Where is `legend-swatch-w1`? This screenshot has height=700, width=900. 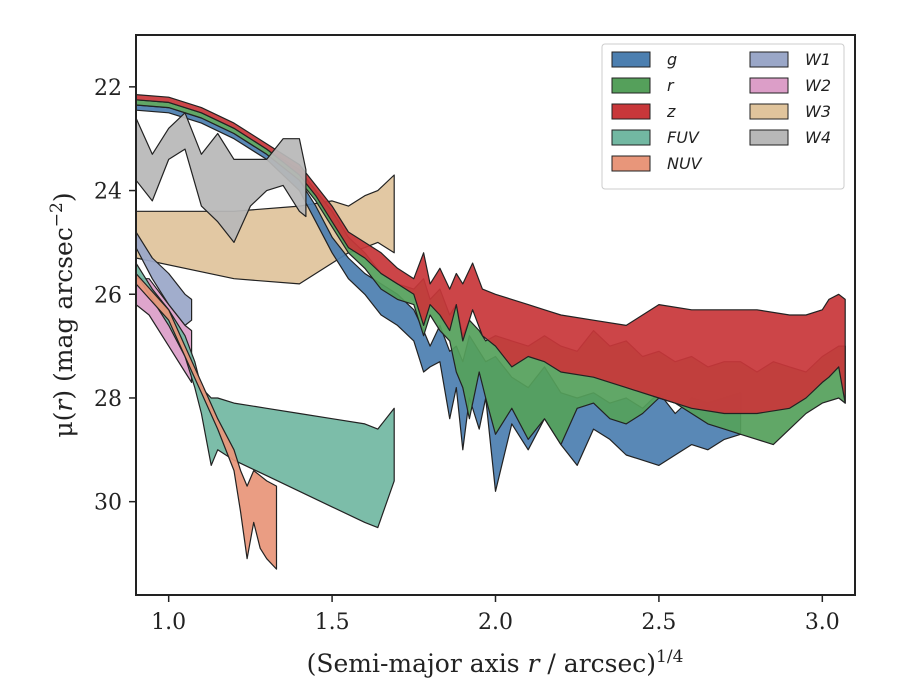
legend-swatch-w1 is located at coordinates (769, 59).